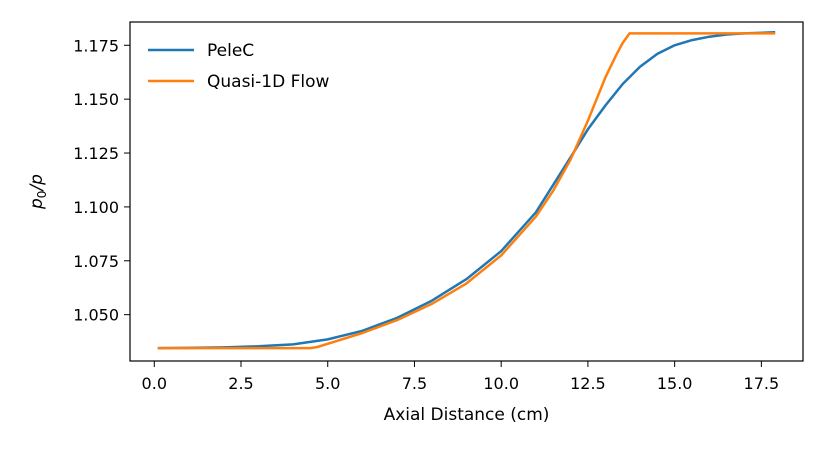  What do you see at coordinates (762, 383) in the screenshot?
I see `x-tick-label: 17.5` at bounding box center [762, 383].